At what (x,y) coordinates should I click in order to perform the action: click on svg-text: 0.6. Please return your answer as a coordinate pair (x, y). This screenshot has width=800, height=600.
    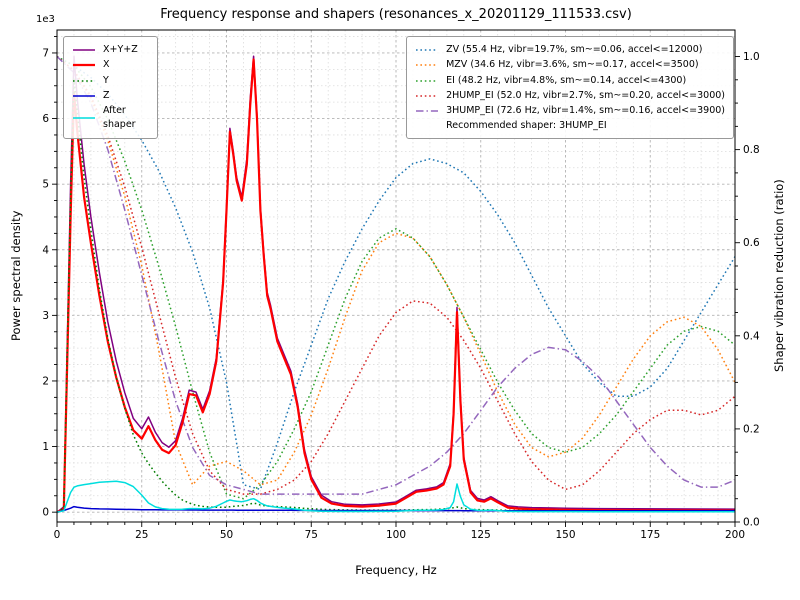
    Looking at the image, I should click on (751, 243).